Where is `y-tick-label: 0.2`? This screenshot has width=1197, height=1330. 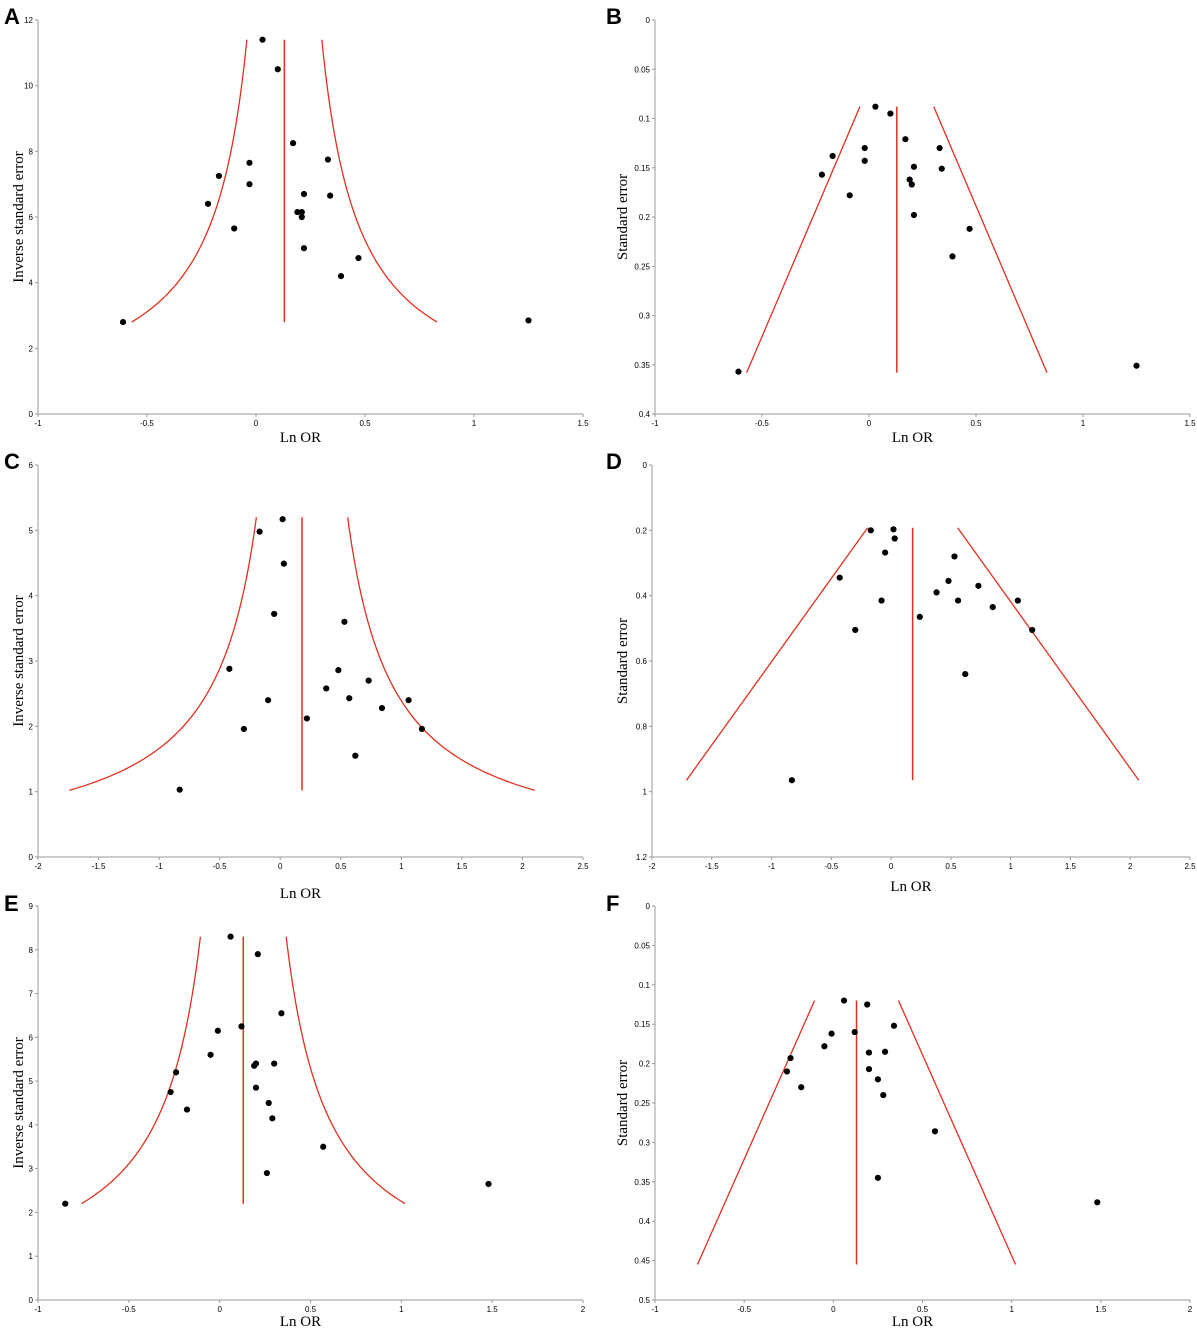 y-tick-label: 0.2 is located at coordinates (642, 530).